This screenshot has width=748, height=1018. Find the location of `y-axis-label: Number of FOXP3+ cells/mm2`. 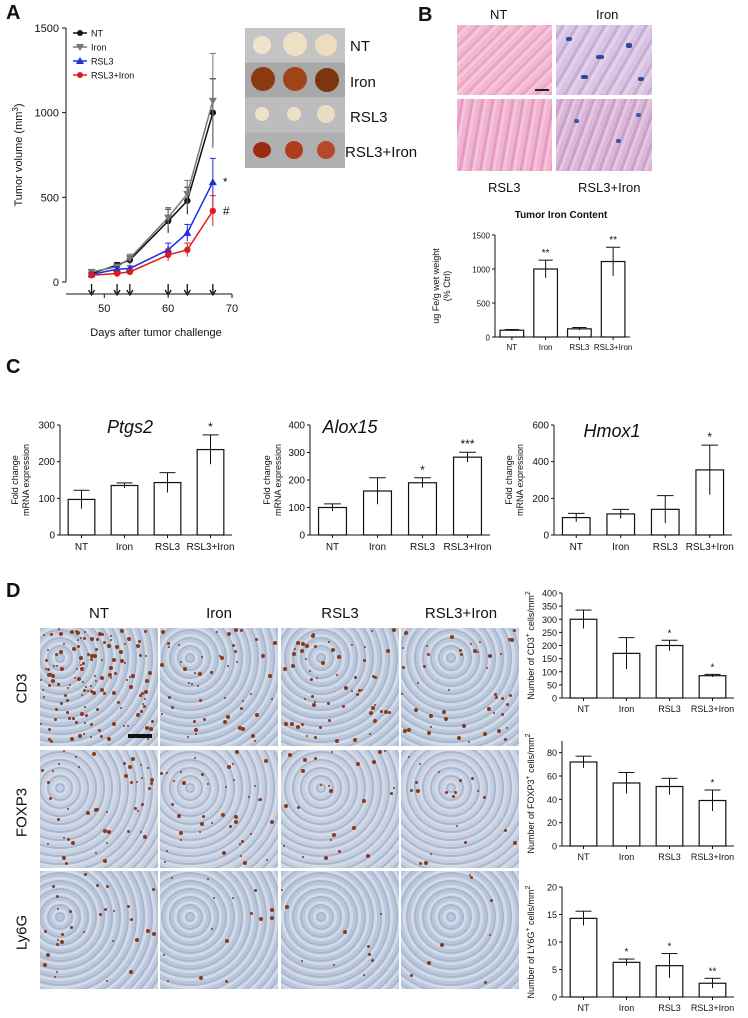

y-axis-label: Number of FOXP3+ cells/mm2 is located at coordinates (530, 793).